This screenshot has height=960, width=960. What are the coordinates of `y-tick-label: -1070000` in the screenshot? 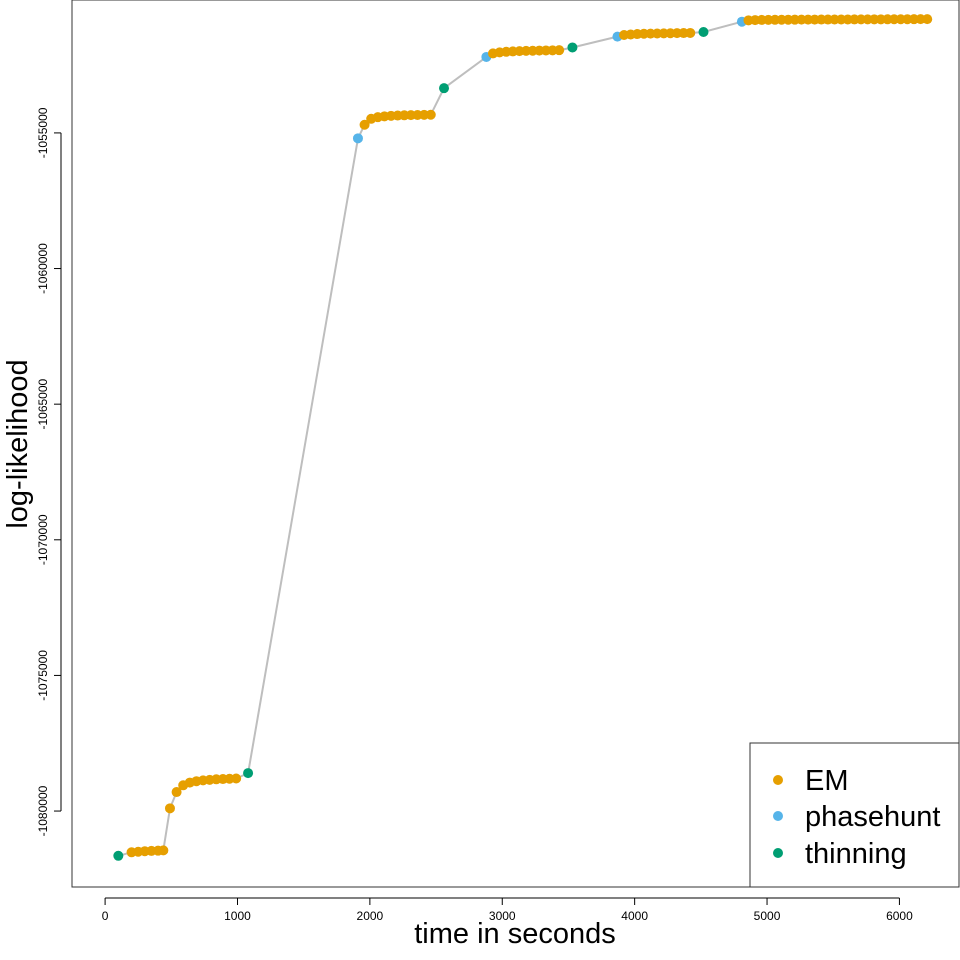 It's located at (43, 539).